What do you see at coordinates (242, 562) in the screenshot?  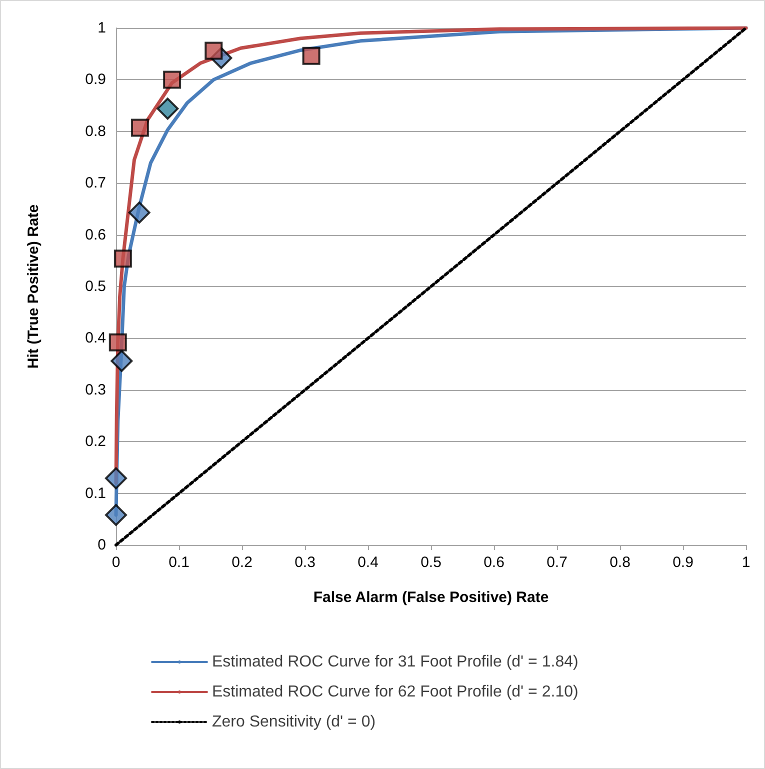 I see `x-tick-label: 0.2` at bounding box center [242, 562].